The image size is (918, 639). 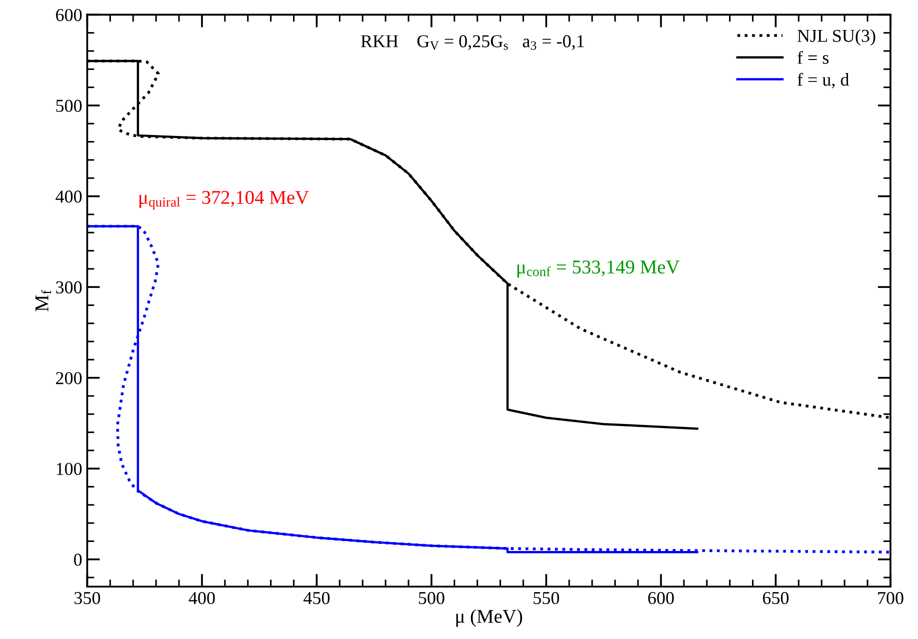 What do you see at coordinates (69, 469) in the screenshot?
I see `y-tick-label: 100` at bounding box center [69, 469].